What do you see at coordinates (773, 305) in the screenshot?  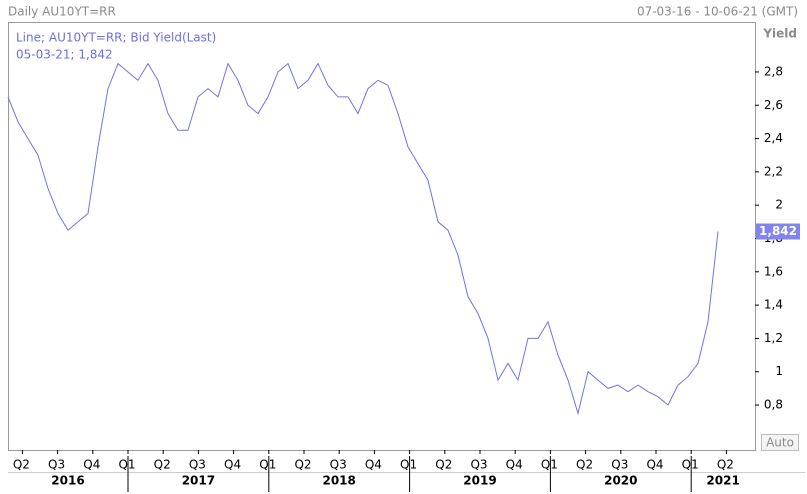 I see `y-tick-label: 1,4` at bounding box center [773, 305].